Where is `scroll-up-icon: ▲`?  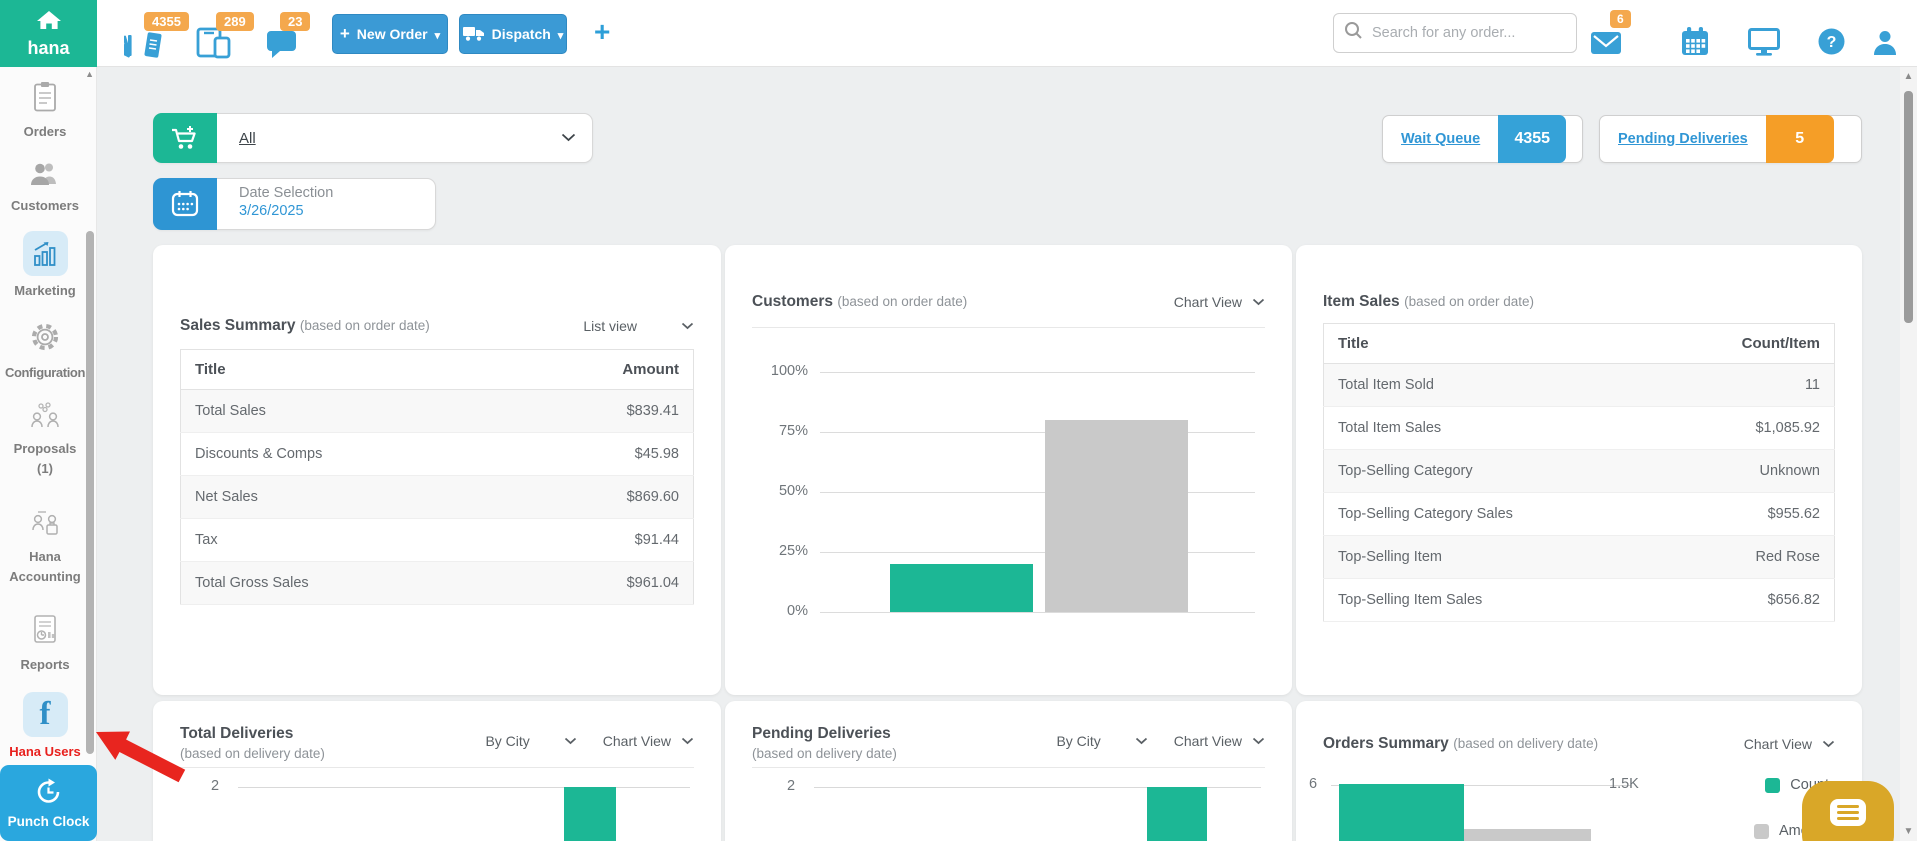
scroll-up-icon: ▲ is located at coordinates (1908, 76).